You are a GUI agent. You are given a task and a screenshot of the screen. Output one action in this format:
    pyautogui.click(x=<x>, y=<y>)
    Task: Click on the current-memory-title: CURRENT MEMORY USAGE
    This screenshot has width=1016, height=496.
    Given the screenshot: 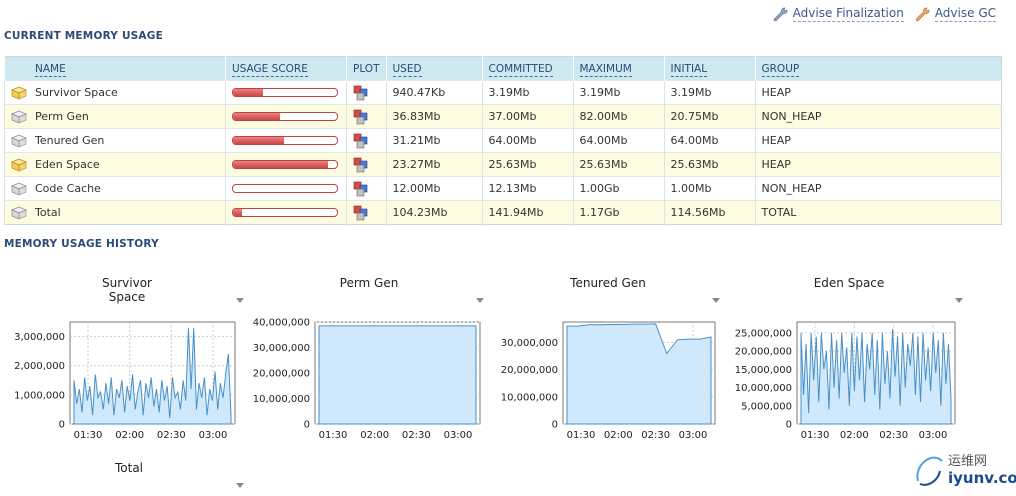 What is the action you would take?
    pyautogui.click(x=83, y=36)
    